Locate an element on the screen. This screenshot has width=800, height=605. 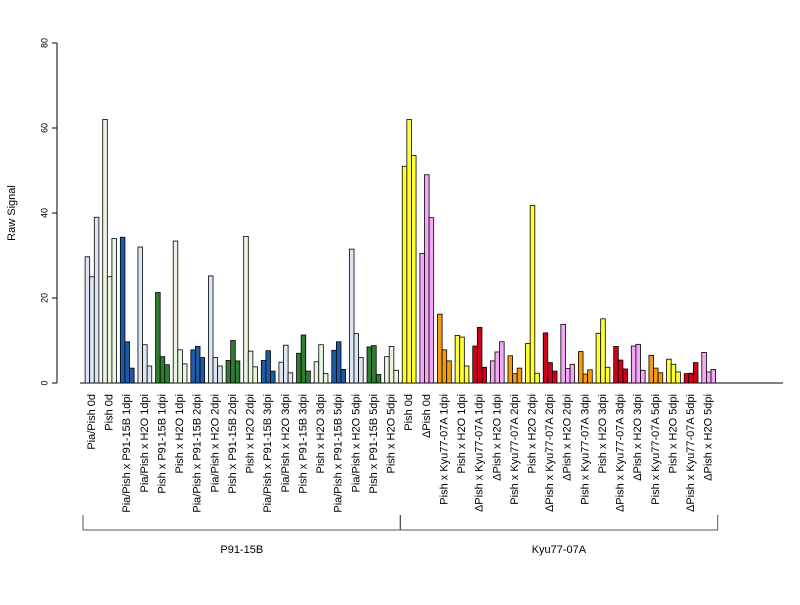
category-label: Pish x H2O 3dpi is located at coordinates (603, 433).